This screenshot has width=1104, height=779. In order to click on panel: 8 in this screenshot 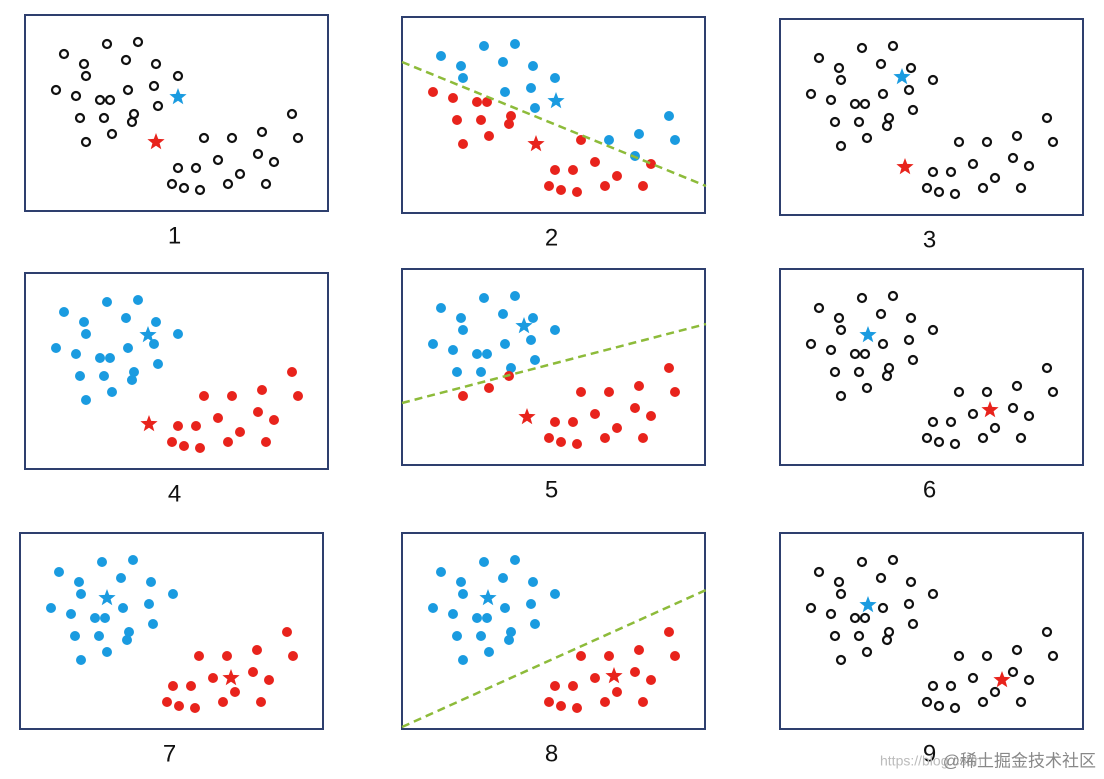, I will do `click(554, 649)`.